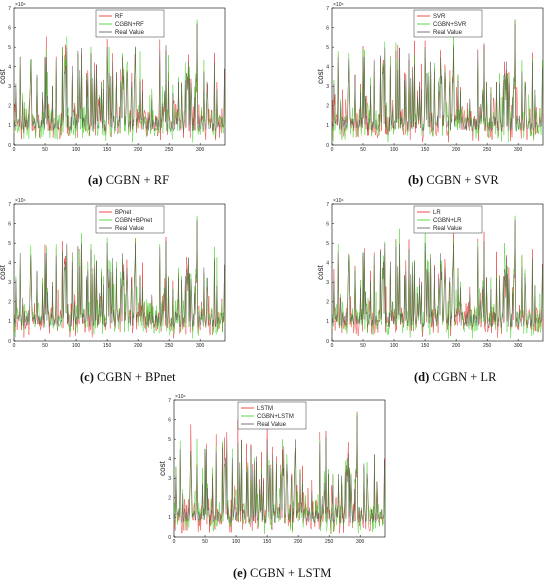  Describe the element at coordinates (282, 573) in the screenshot. I see `caption-e: (e) CGBN + LSTM` at that location.